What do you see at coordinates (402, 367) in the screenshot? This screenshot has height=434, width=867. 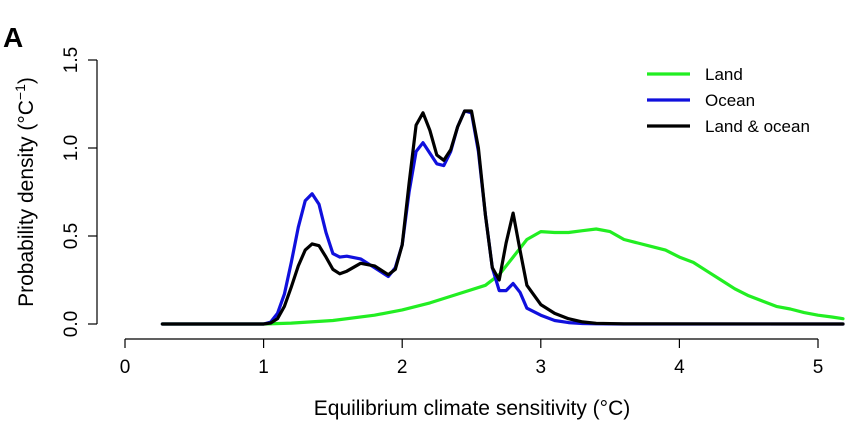 I see `x-tick-label: 2` at bounding box center [402, 367].